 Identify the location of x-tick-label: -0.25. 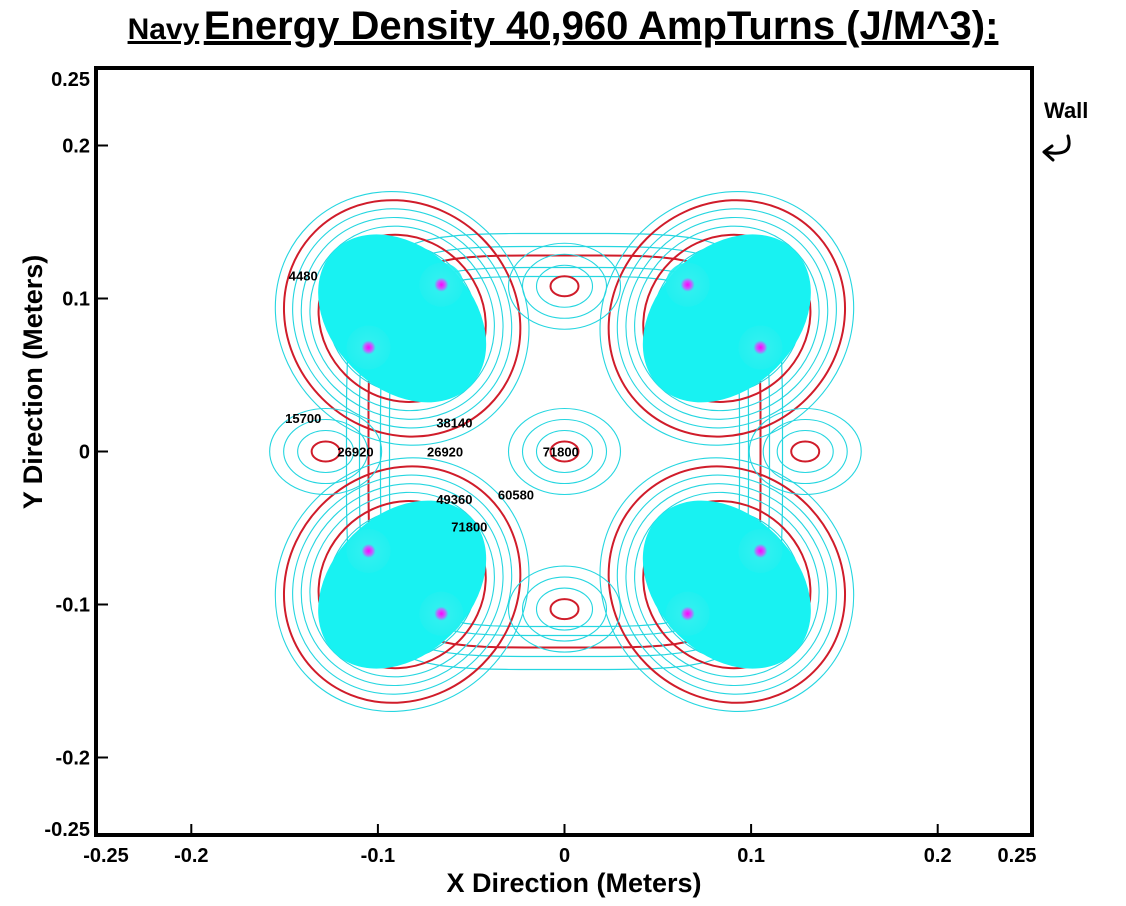
(106, 856).